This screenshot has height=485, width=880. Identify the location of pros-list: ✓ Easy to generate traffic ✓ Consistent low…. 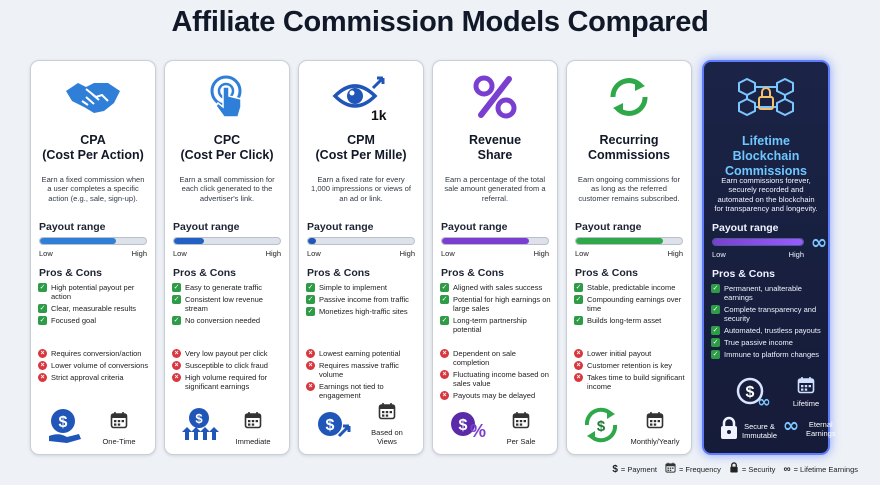
(228, 305).